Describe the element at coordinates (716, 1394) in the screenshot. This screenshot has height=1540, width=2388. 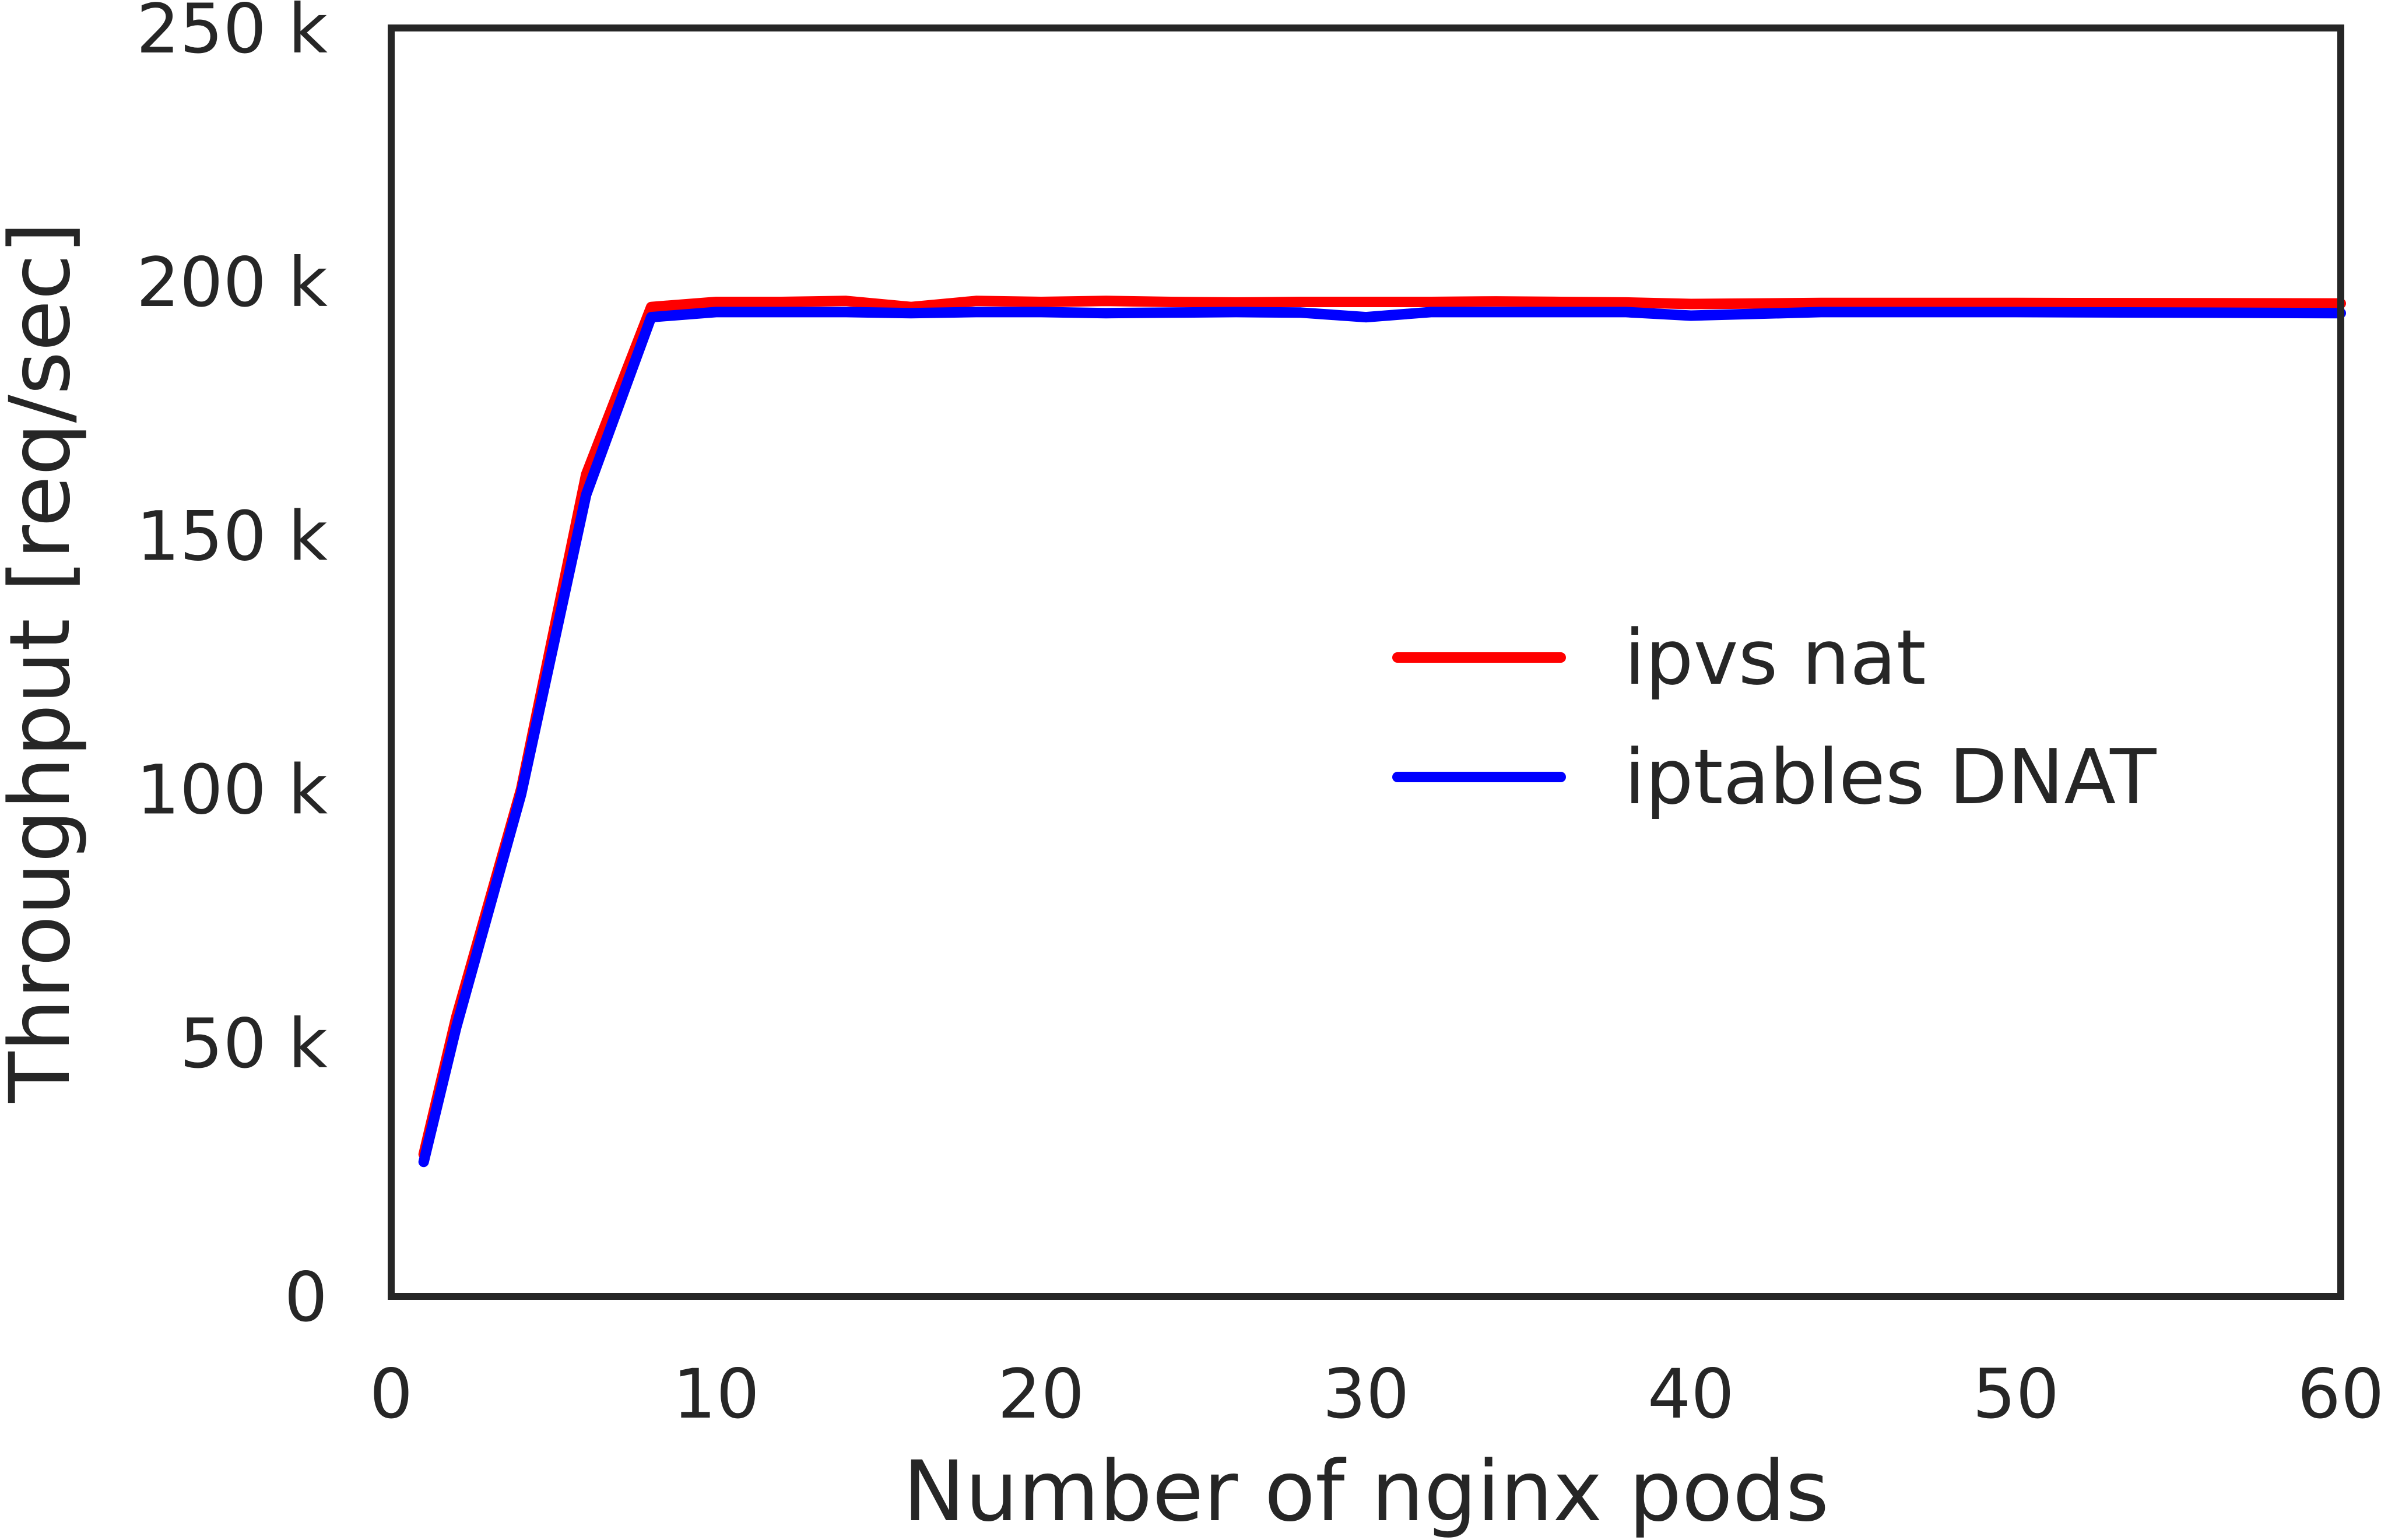
I see `x-tick-label: 10` at that location.